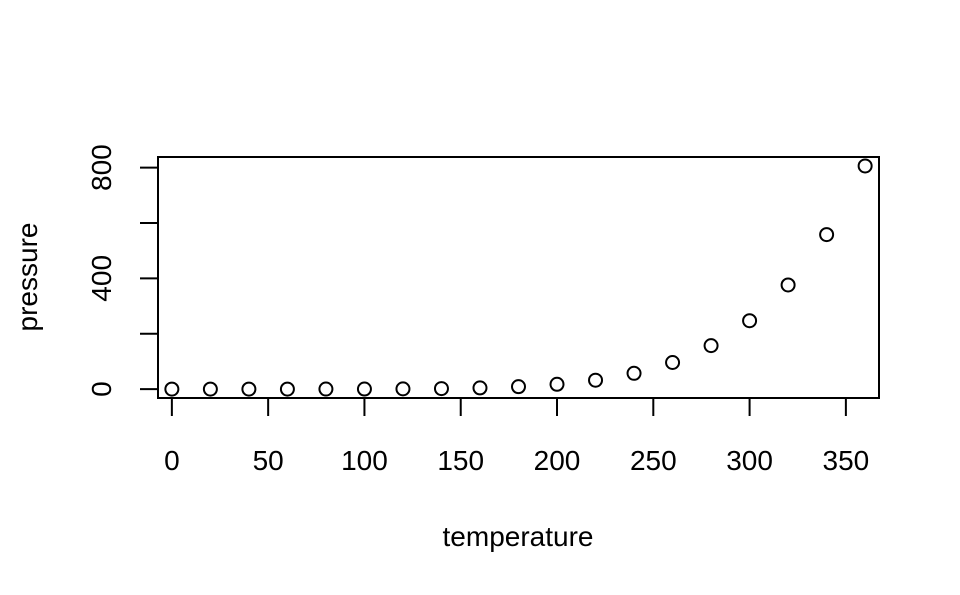 The width and height of the screenshot is (960, 595). I want to click on y-axis-label: pressure, so click(27, 277).